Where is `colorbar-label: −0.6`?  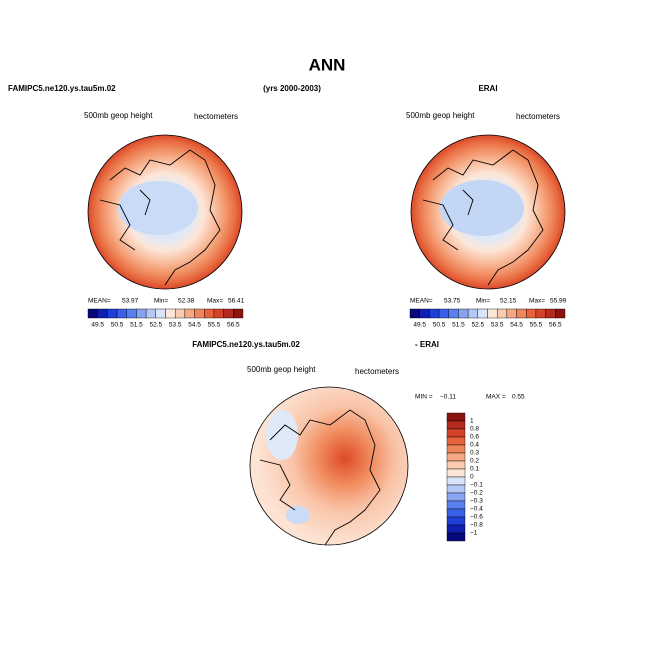
colorbar-label: −0.6 is located at coordinates (476, 517).